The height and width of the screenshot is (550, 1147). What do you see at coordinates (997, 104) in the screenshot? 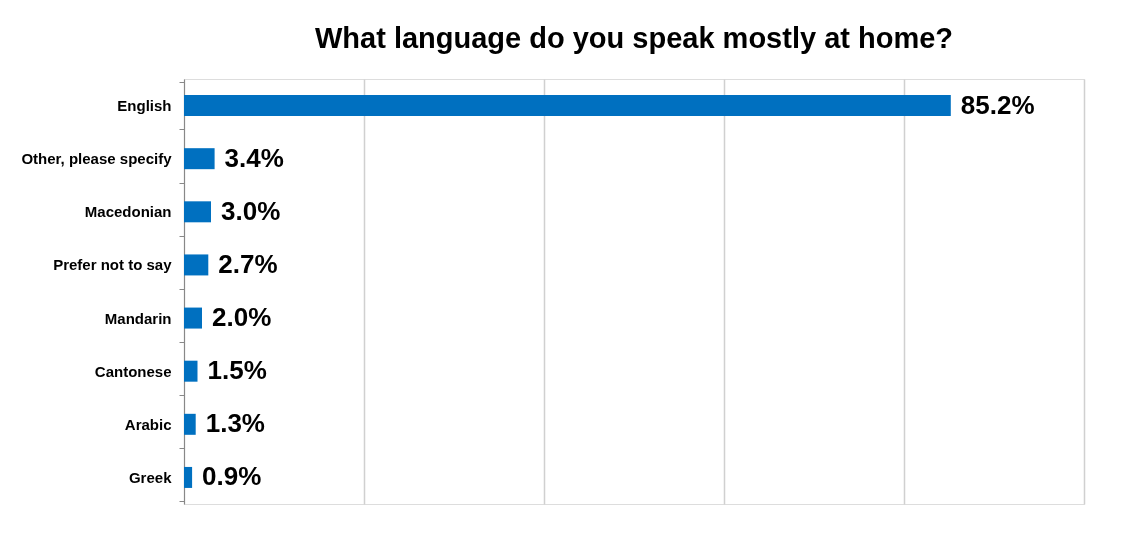
I see `data-label: 85.2%` at bounding box center [997, 104].